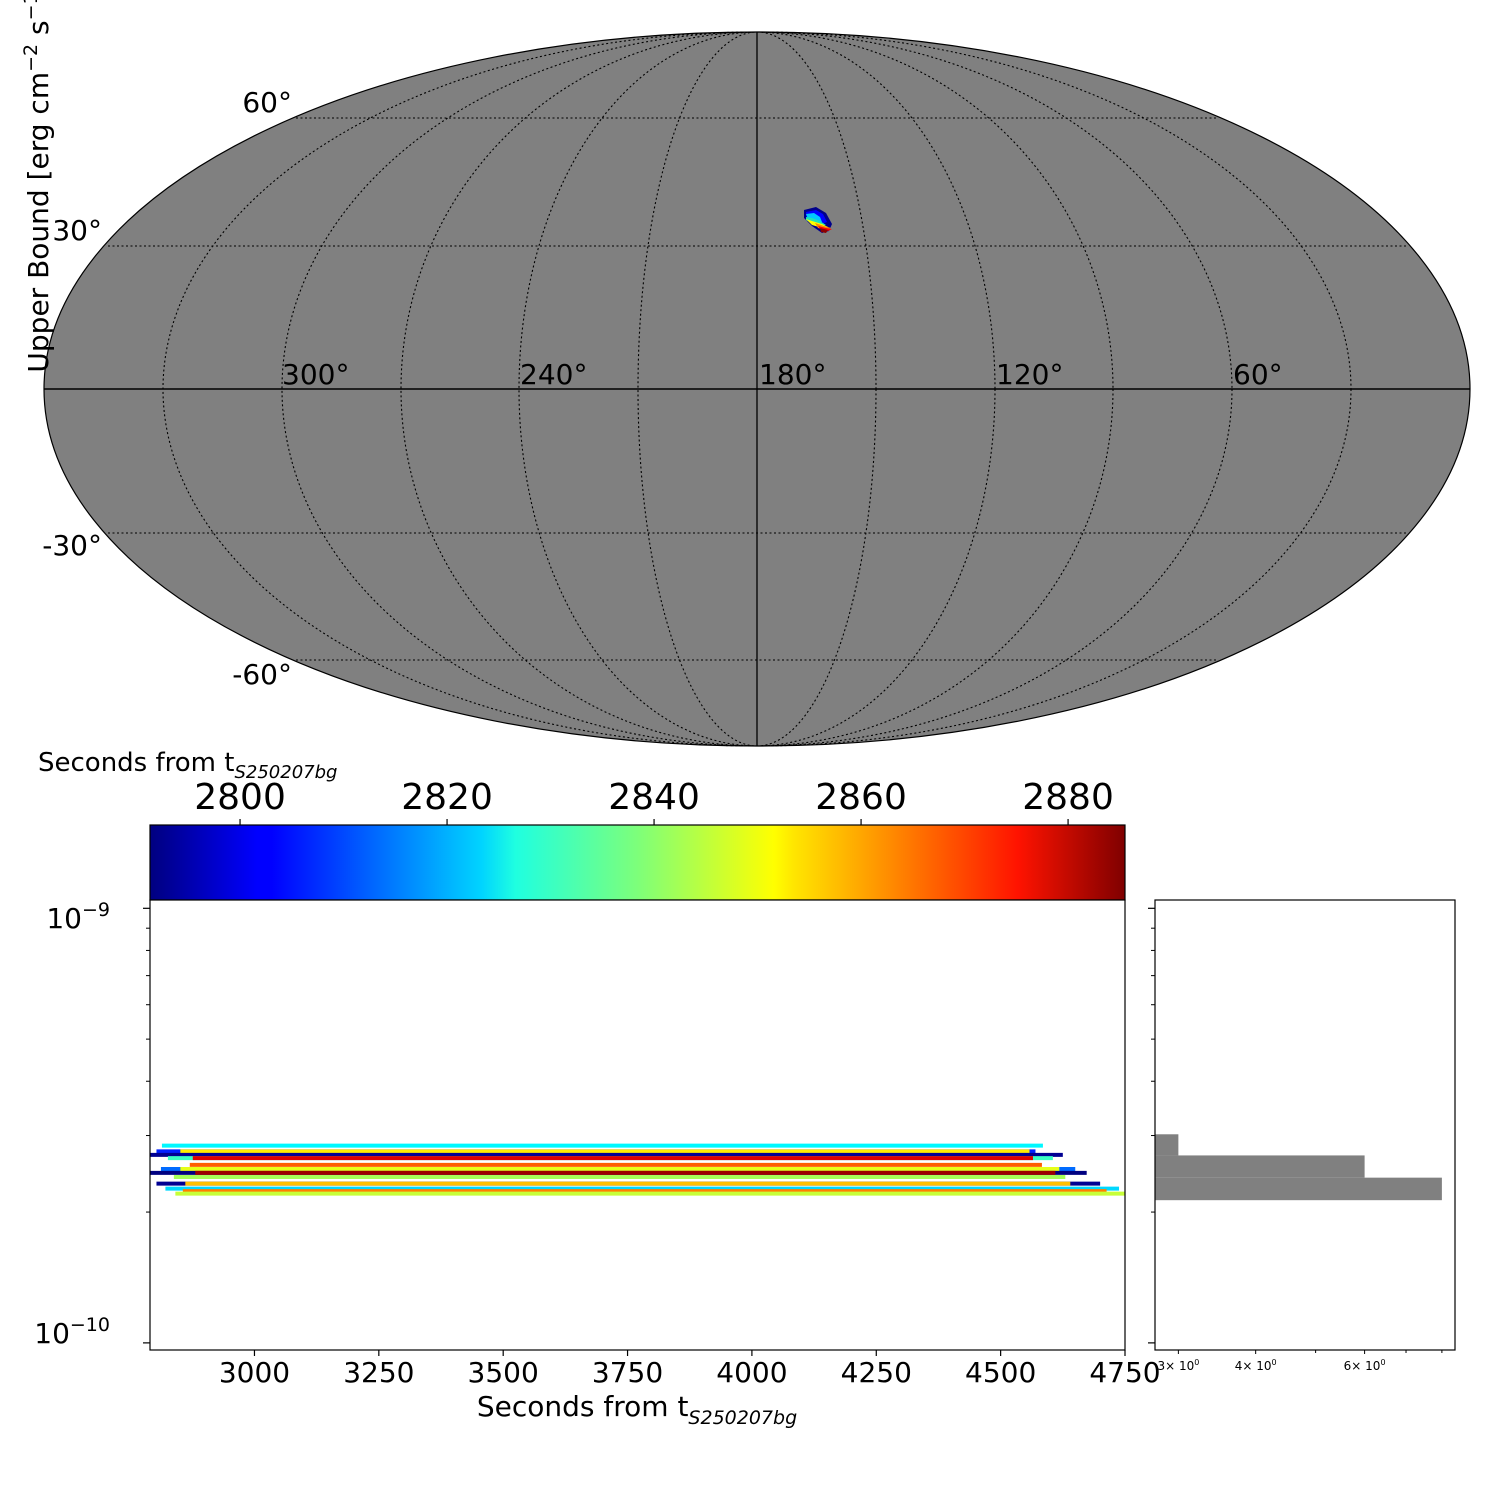  What do you see at coordinates (861, 797) in the screenshot?
I see `colorbar-tick-label: 2860` at bounding box center [861, 797].